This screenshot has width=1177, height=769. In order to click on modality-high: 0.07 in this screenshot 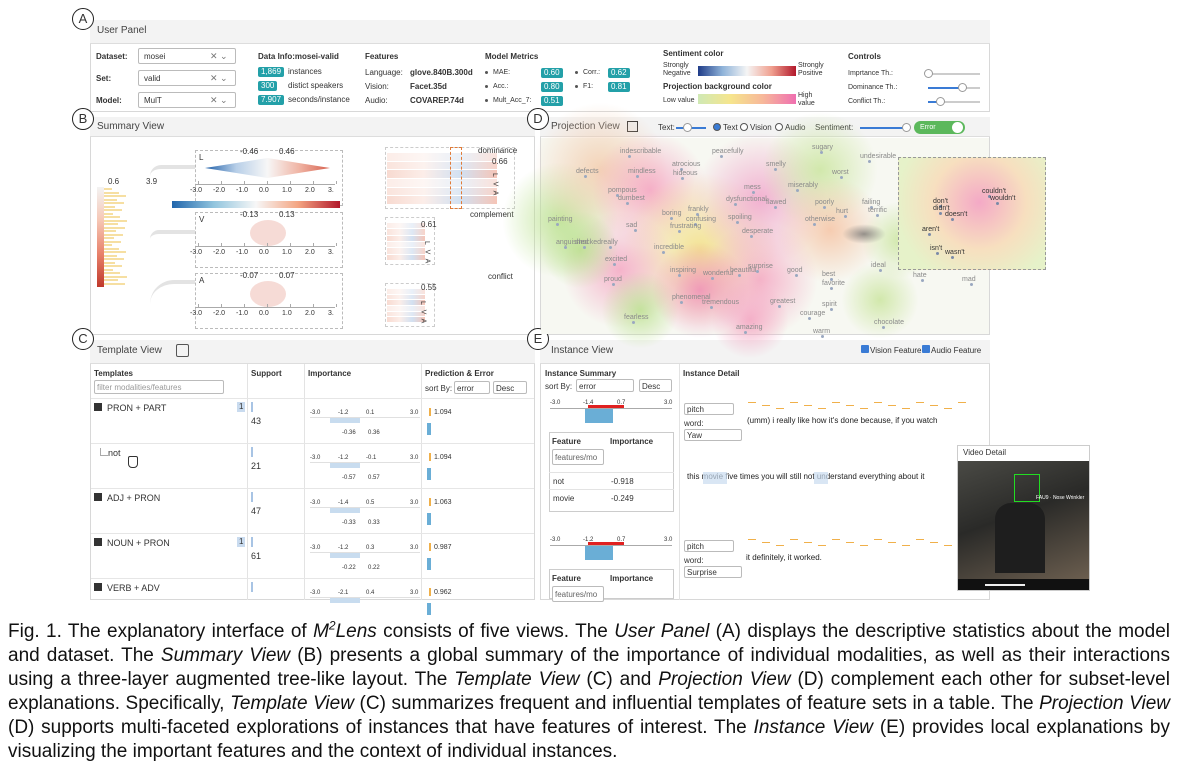, I will do `click(287, 275)`.